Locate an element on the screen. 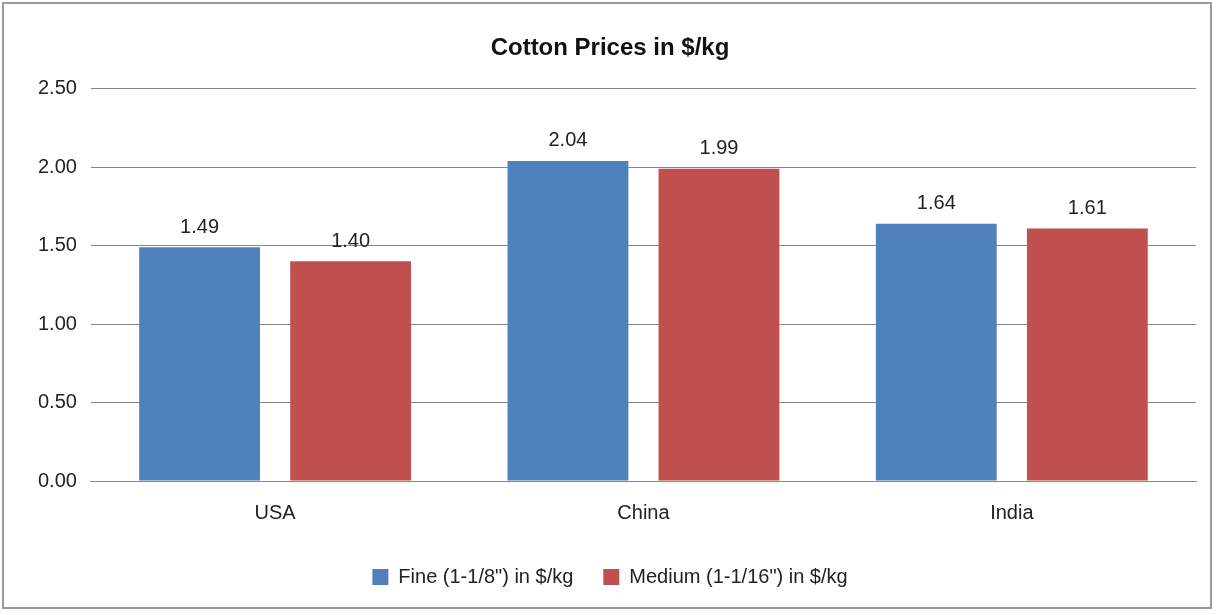  legend-label: Medium (1-1/16") in $/kg is located at coordinates (738, 575).